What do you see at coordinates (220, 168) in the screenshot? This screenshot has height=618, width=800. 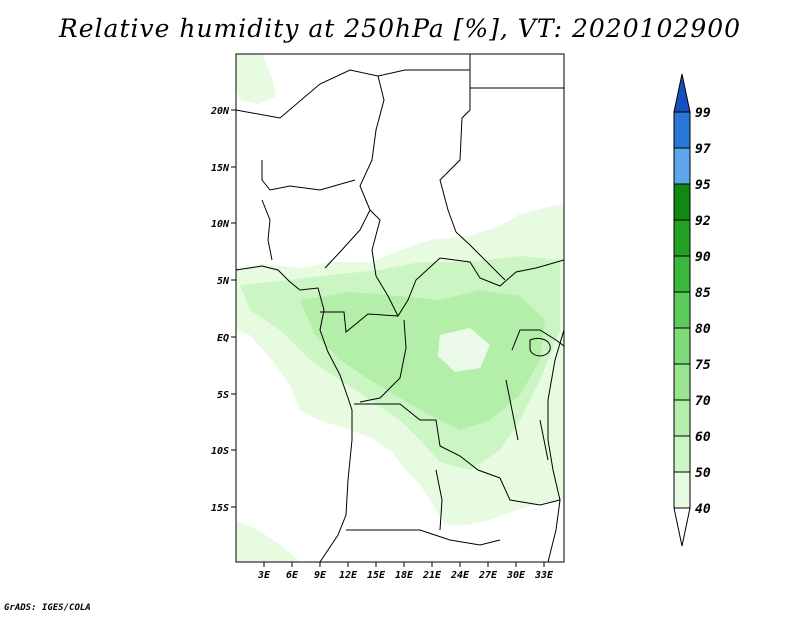 I see `lat-label: 15N` at bounding box center [220, 168].